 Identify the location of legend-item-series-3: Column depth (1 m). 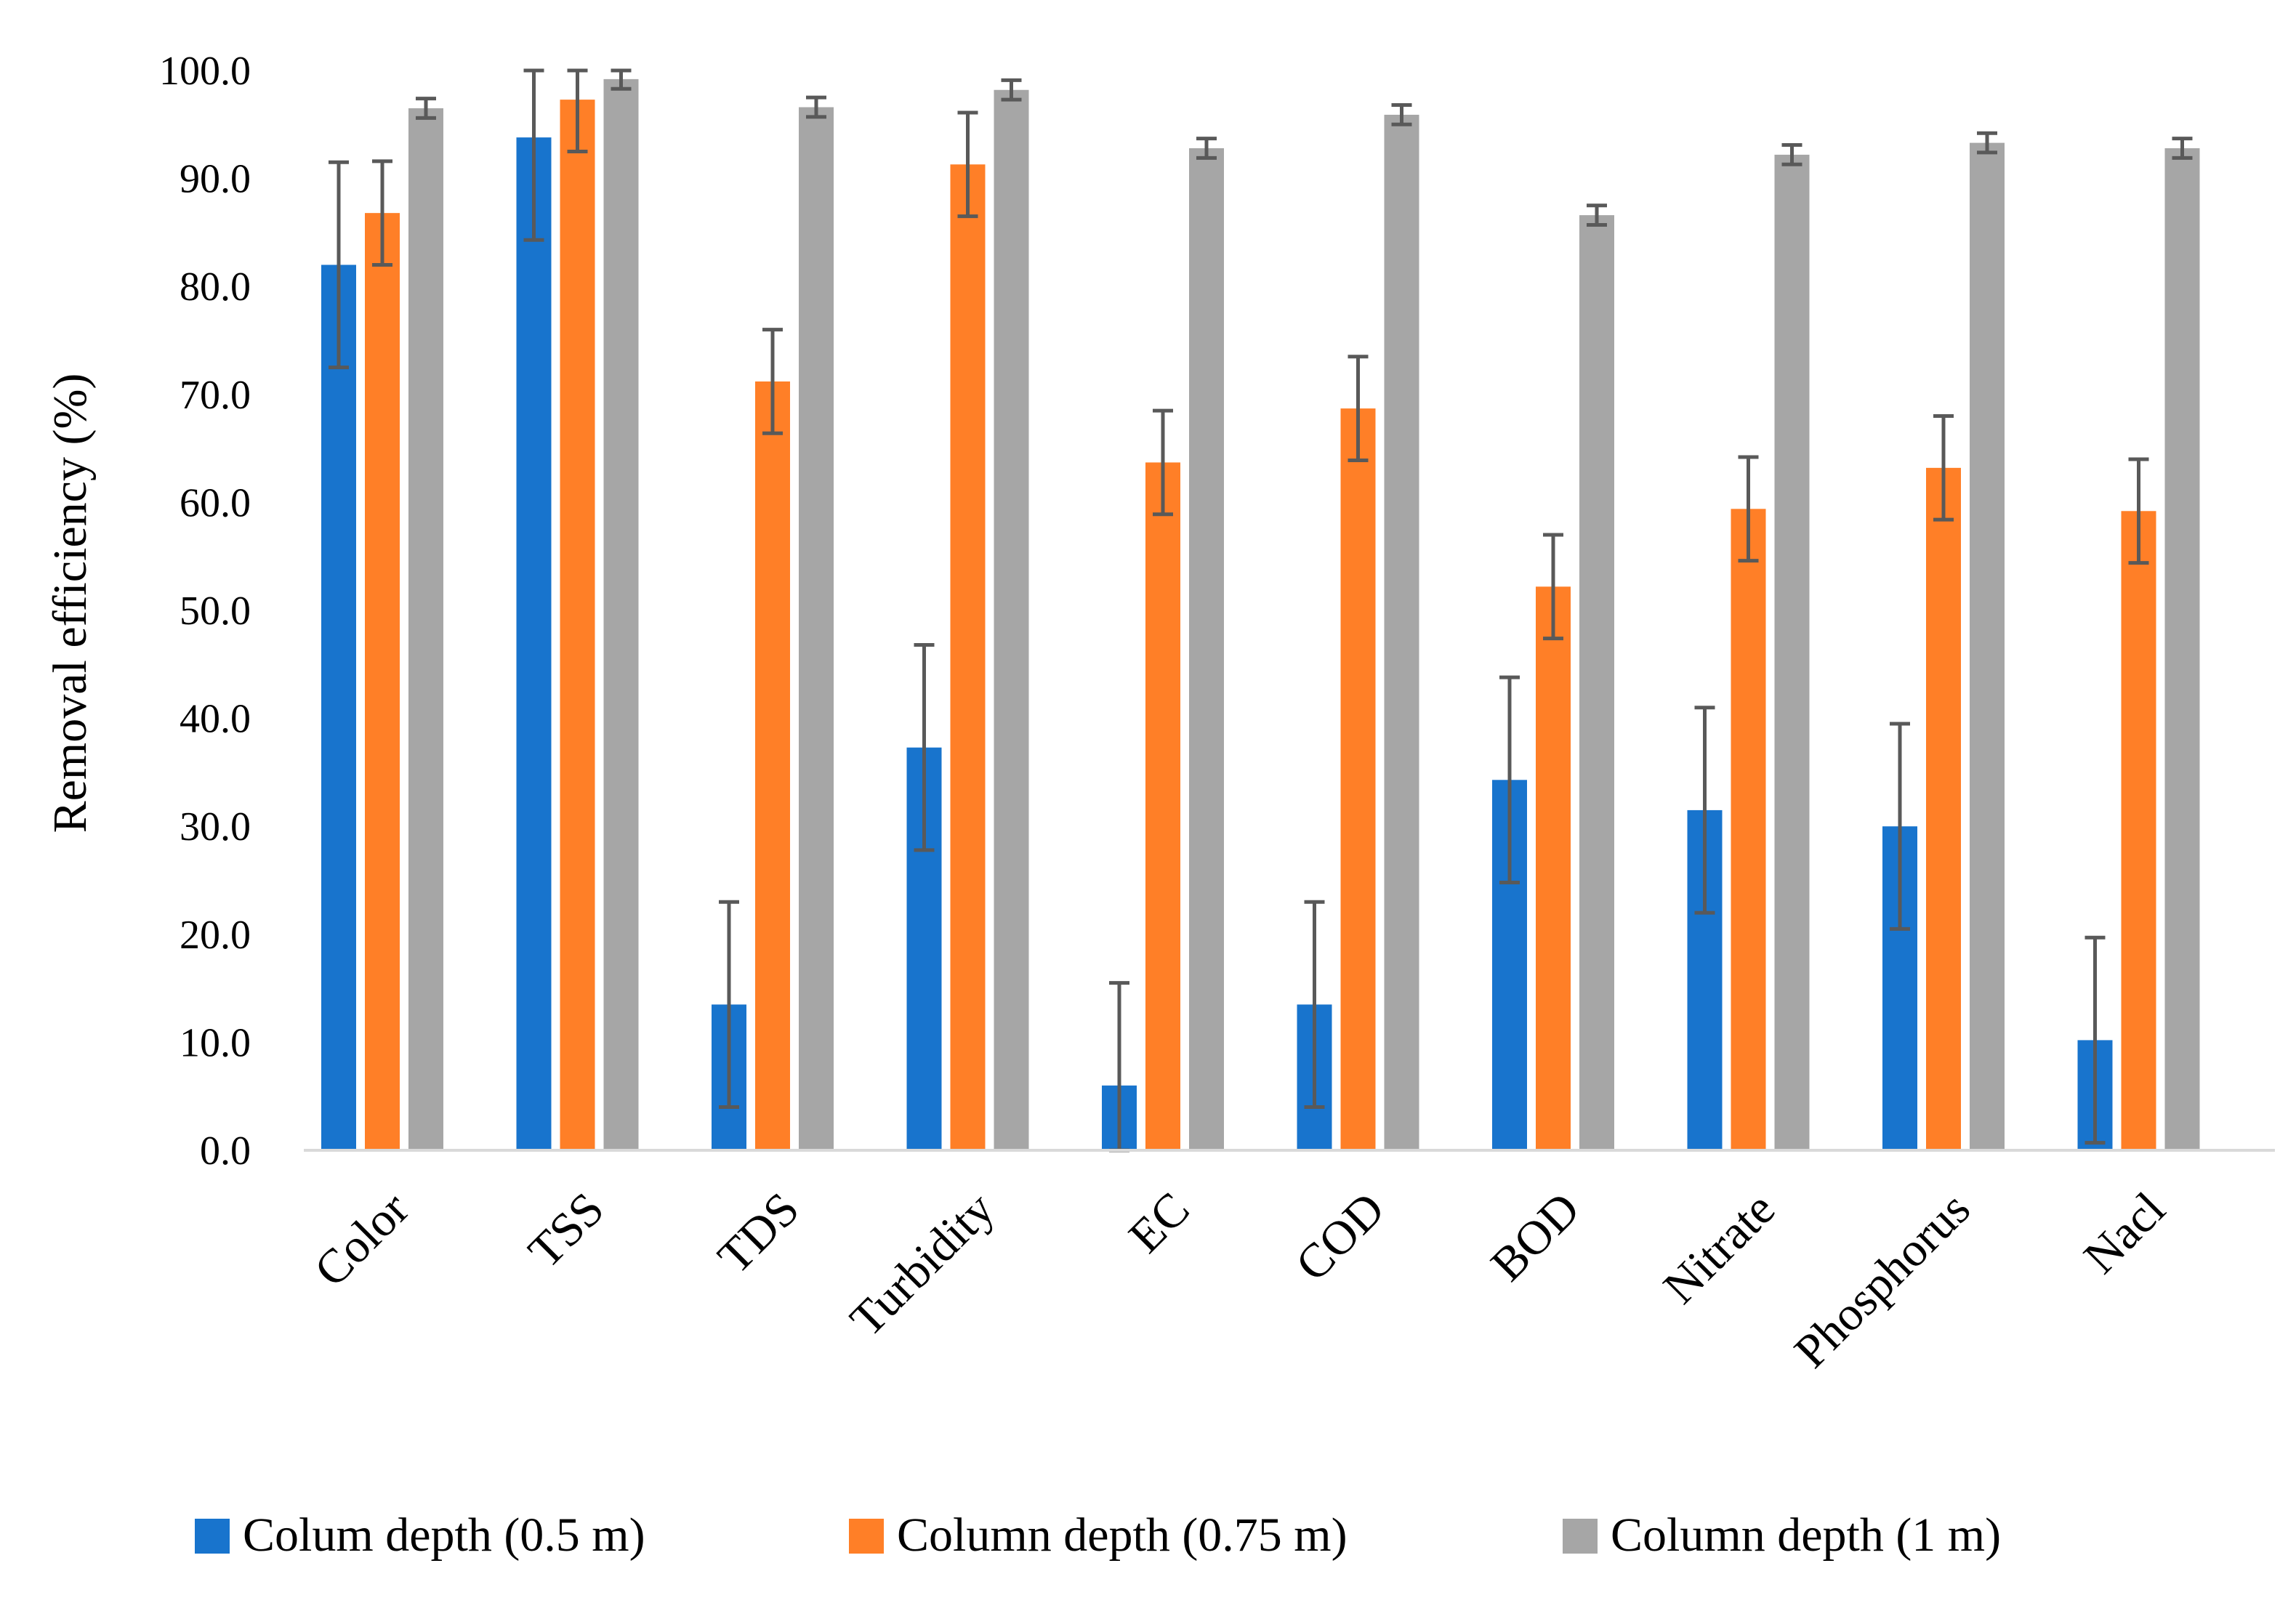
(1782, 1535).